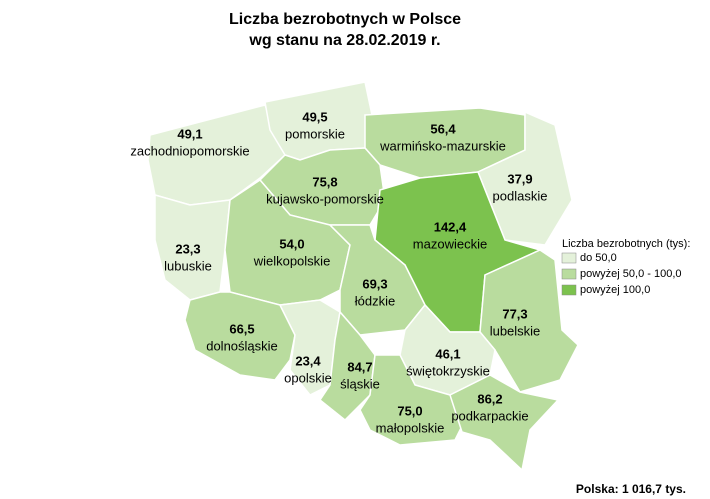 The width and height of the screenshot is (710, 499). I want to click on region-name: mazowieckie, so click(450, 243).